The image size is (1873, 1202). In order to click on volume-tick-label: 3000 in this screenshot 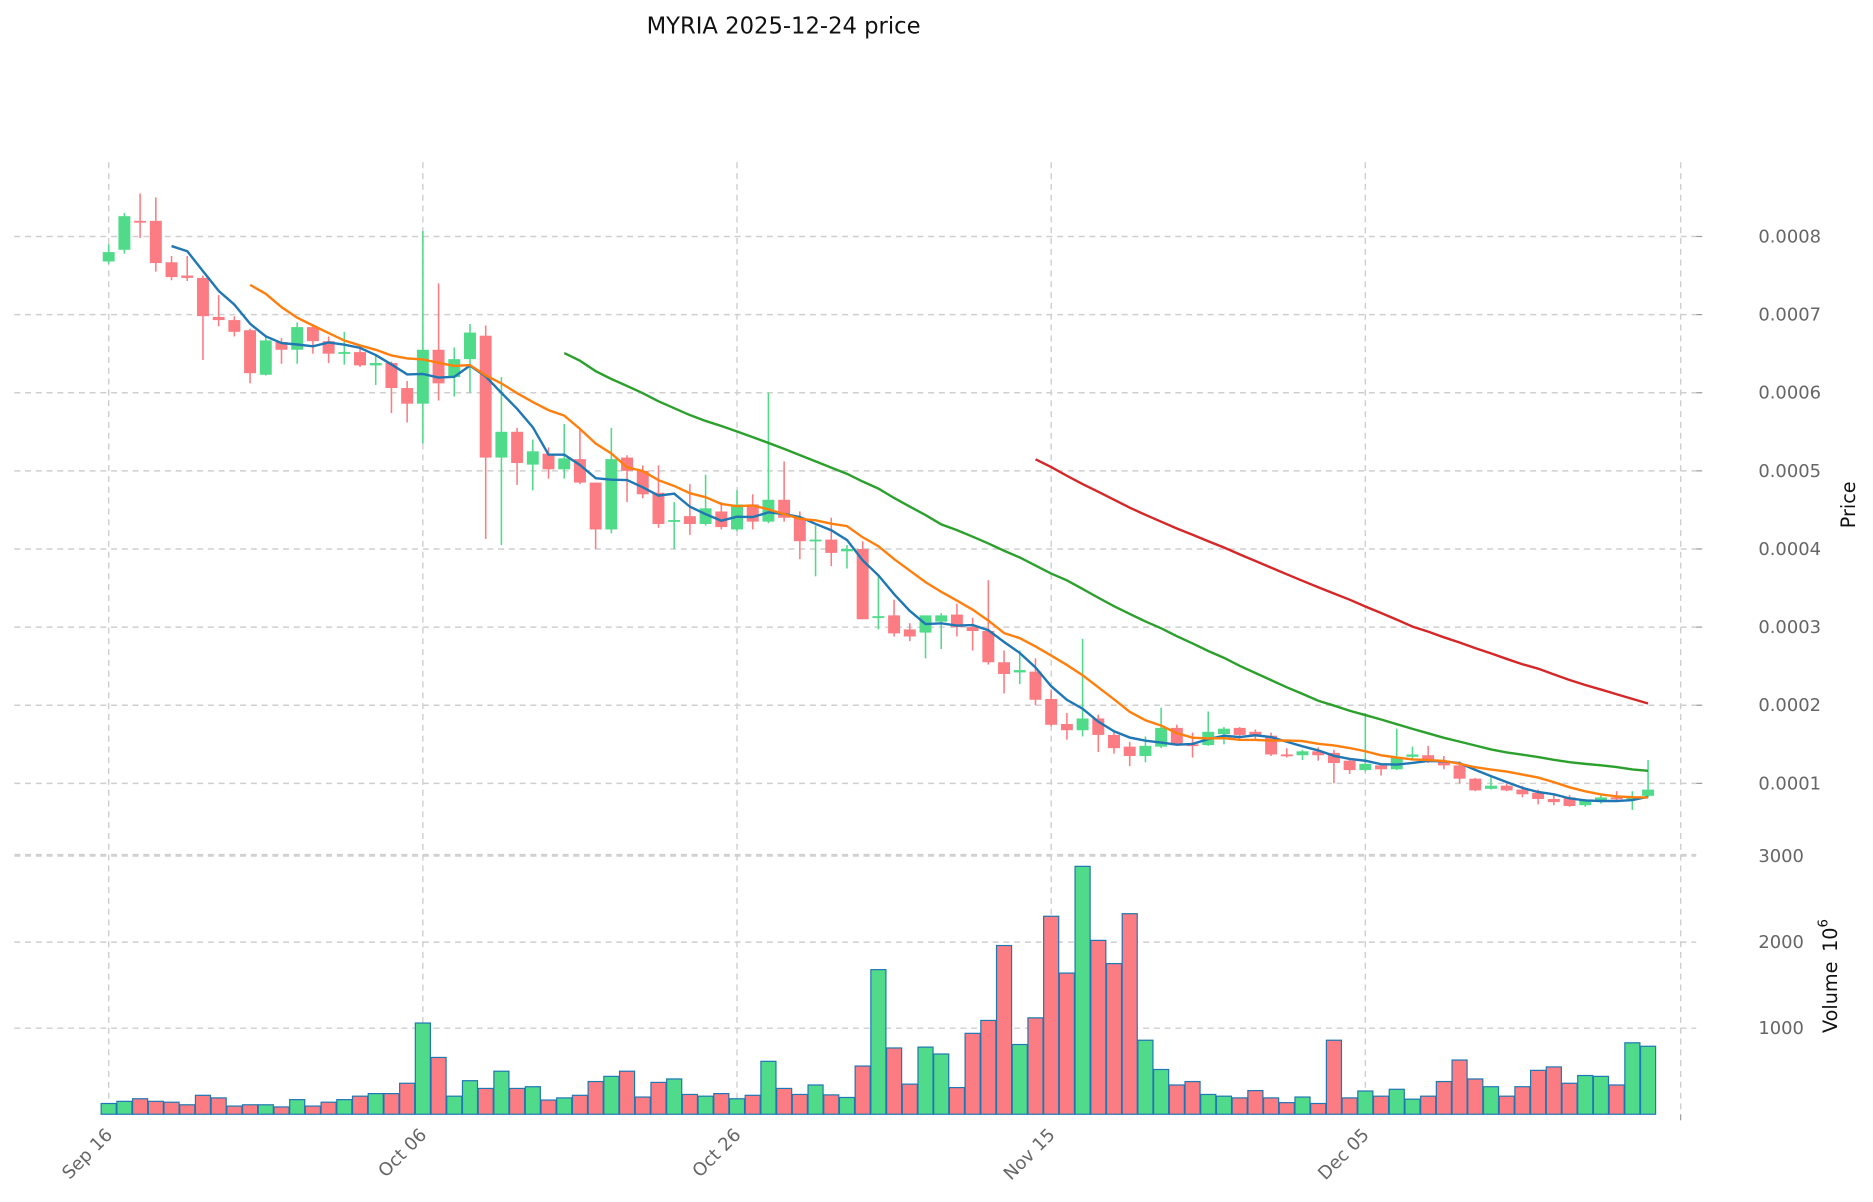, I will do `click(1781, 856)`.